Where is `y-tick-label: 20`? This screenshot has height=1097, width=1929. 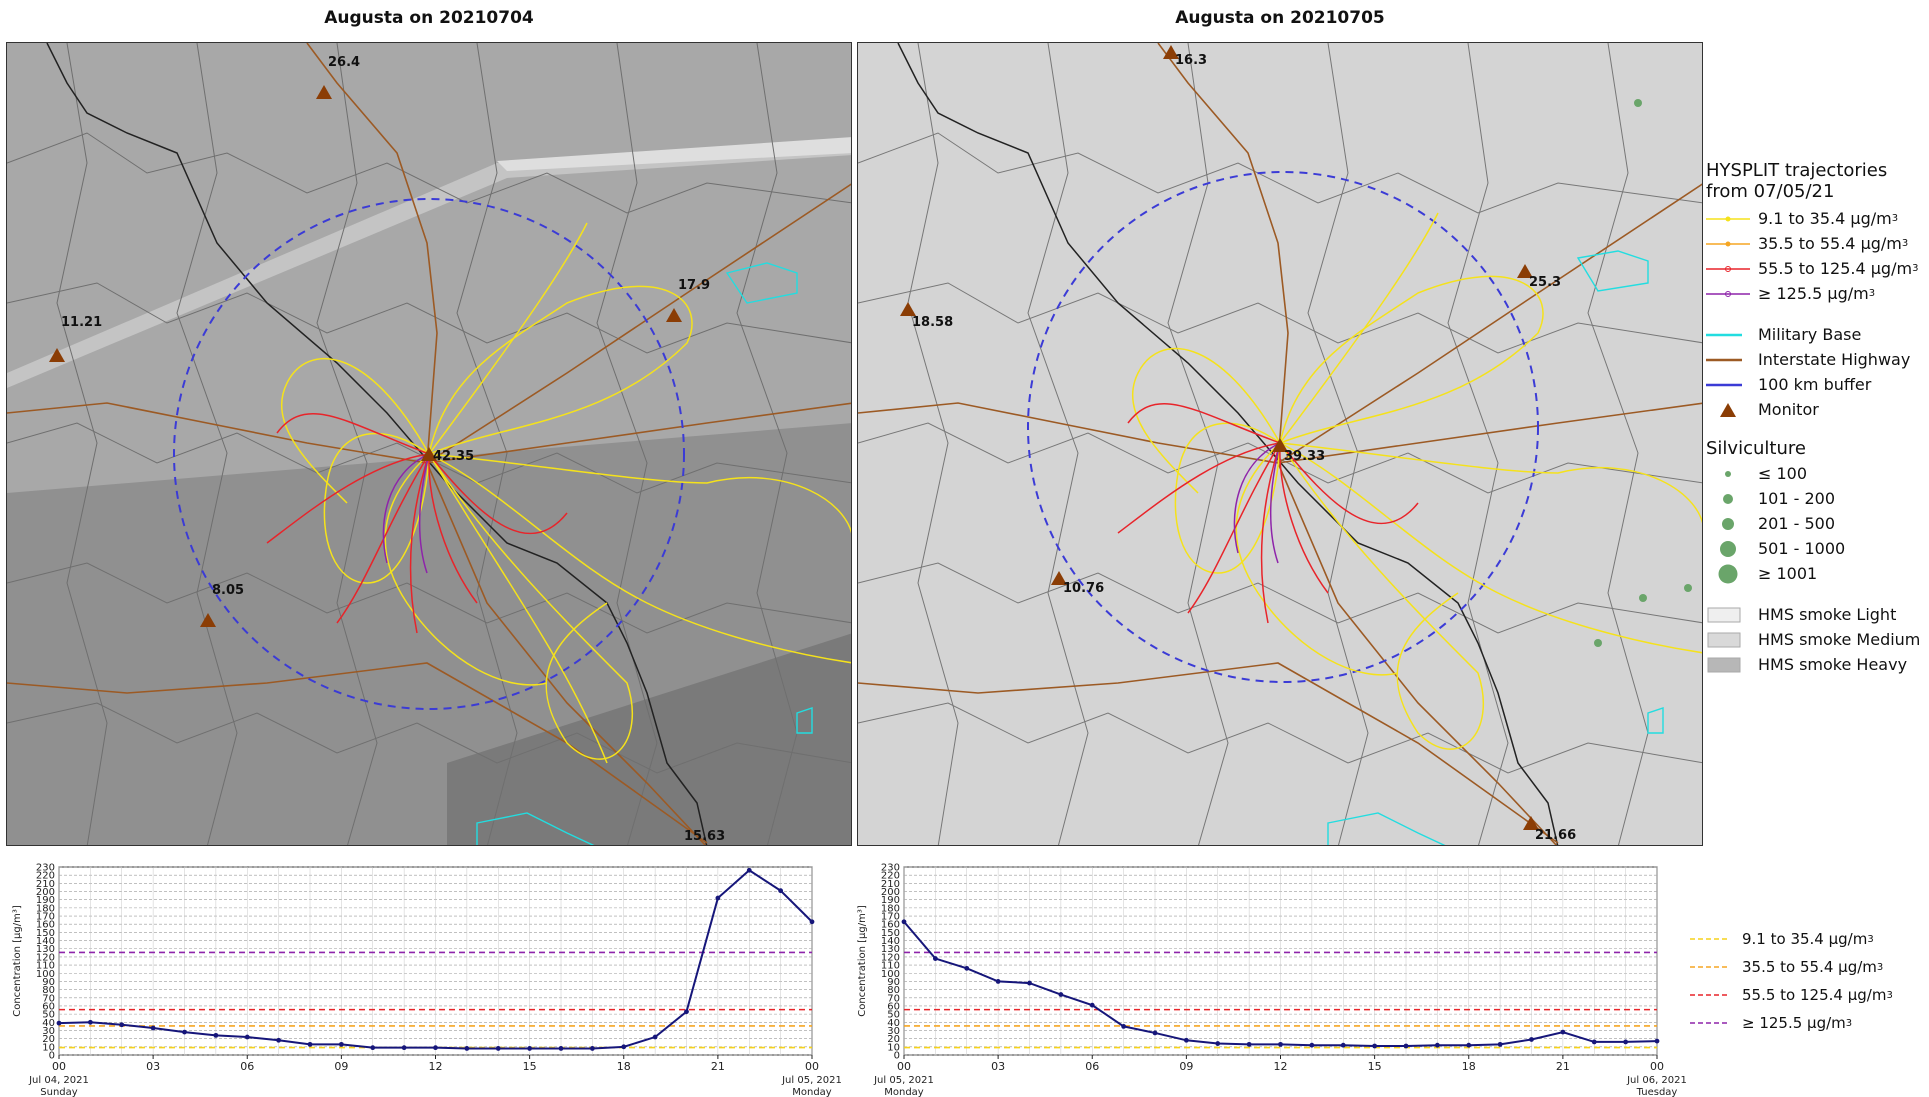 y-tick-label: 20 is located at coordinates (48, 1039).